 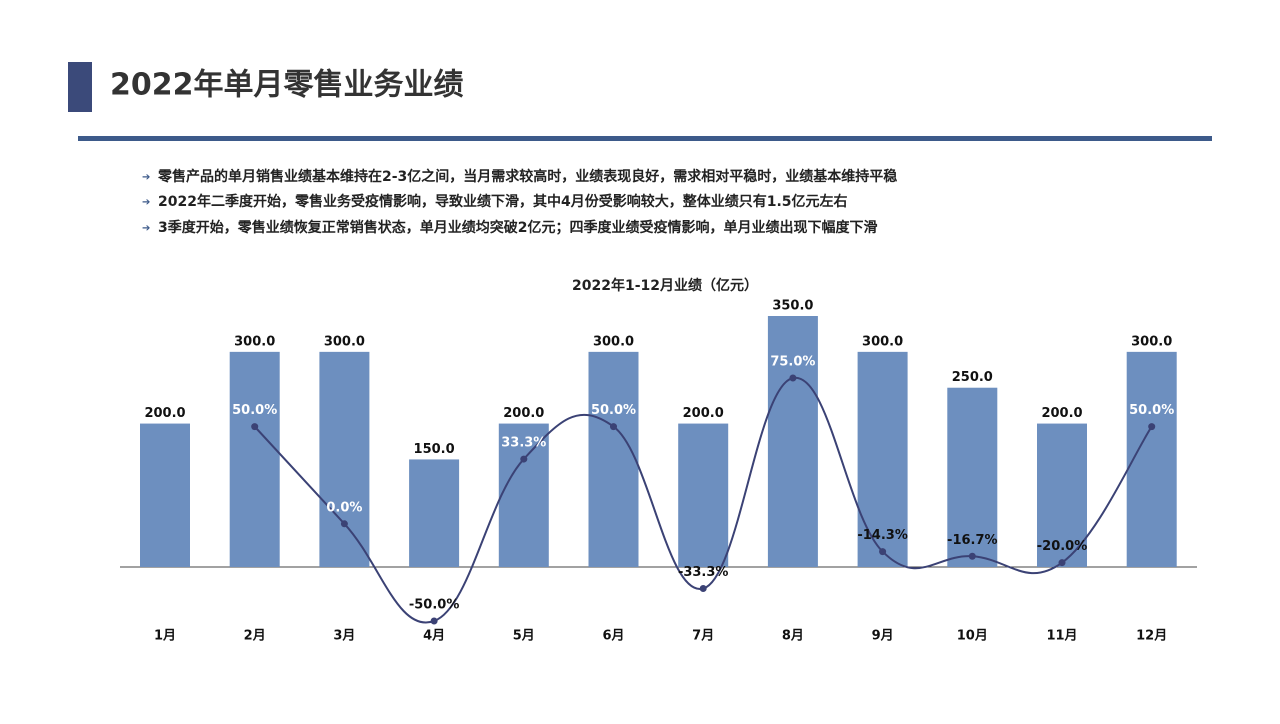 I want to click on x-tick-label: 10月, so click(x=972, y=636).